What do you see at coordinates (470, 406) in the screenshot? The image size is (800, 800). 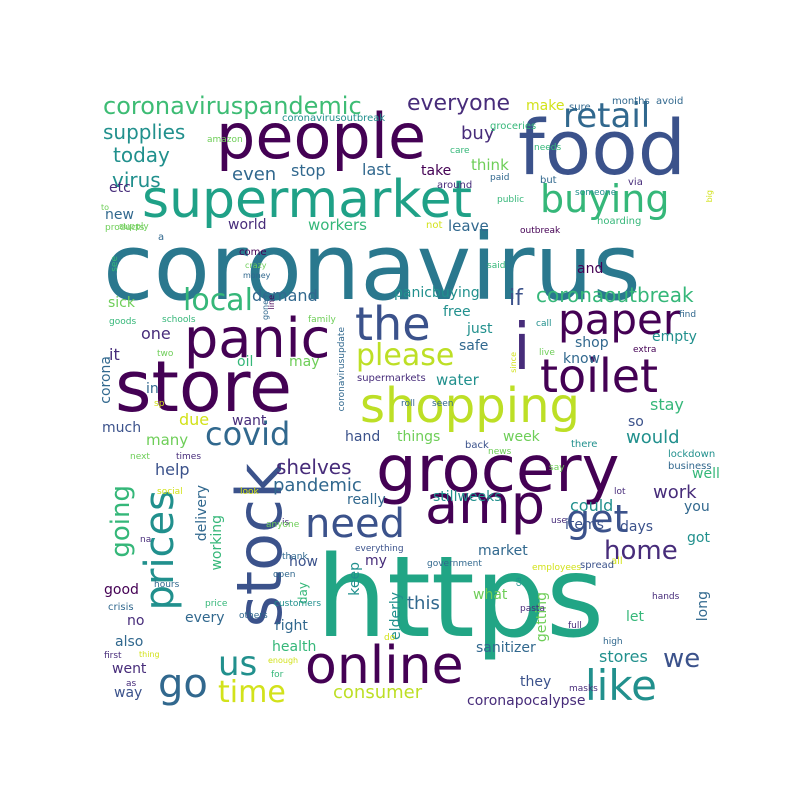 I see `cloud-word: shopping` at bounding box center [470, 406].